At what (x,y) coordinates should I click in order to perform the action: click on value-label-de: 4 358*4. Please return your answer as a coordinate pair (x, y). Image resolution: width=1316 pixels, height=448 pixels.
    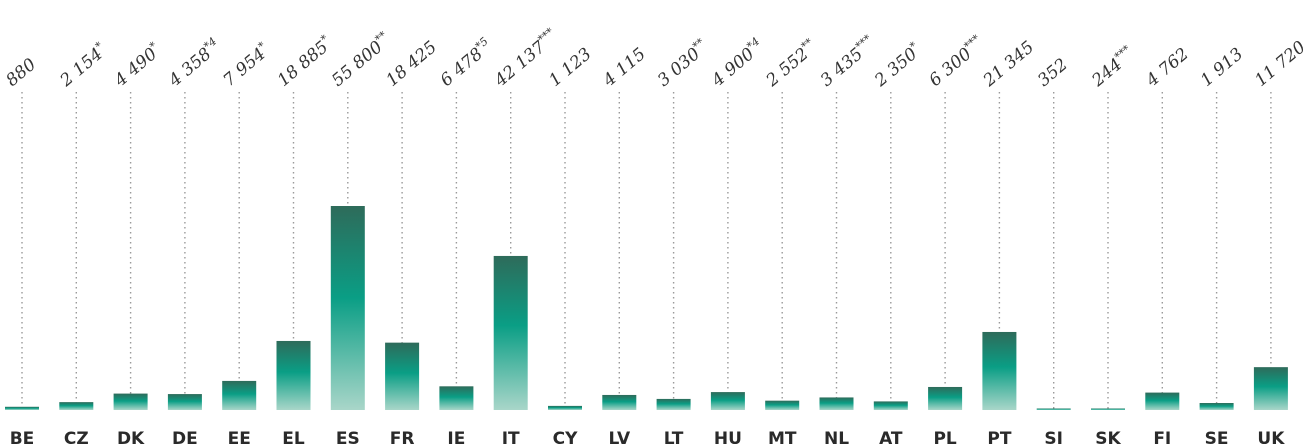
    Looking at the image, I should click on (194, 63).